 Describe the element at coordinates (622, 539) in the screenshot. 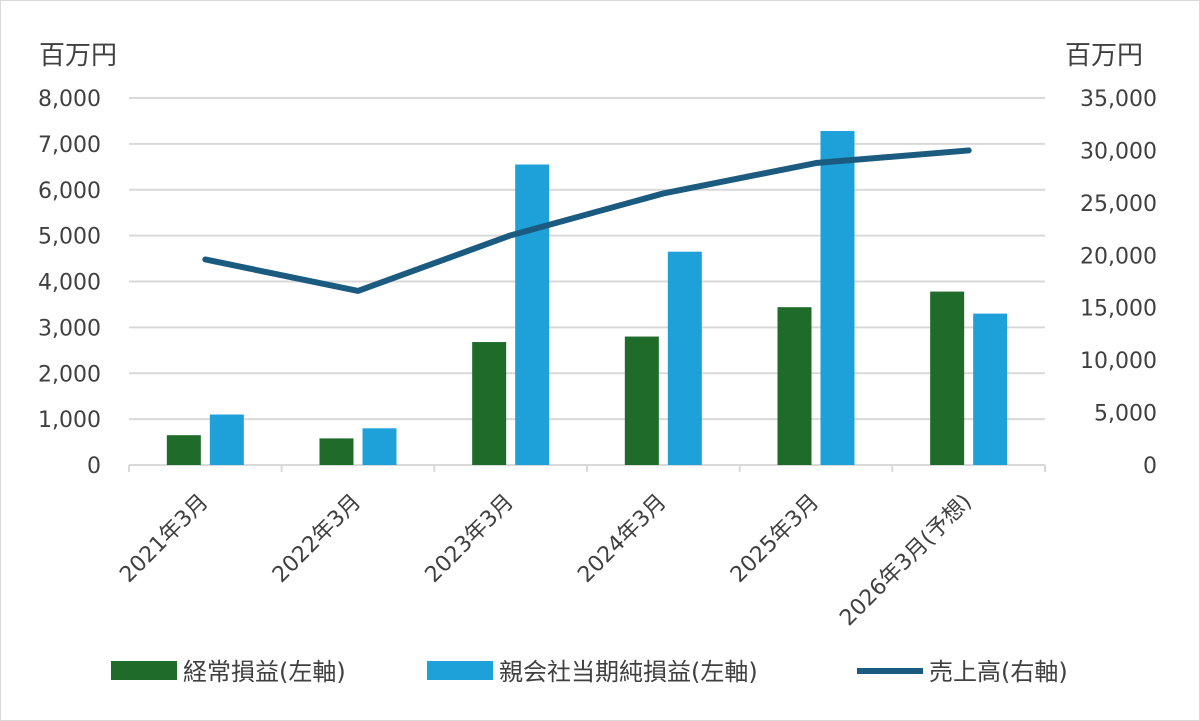

I see `category-label: 2024年3月` at that location.